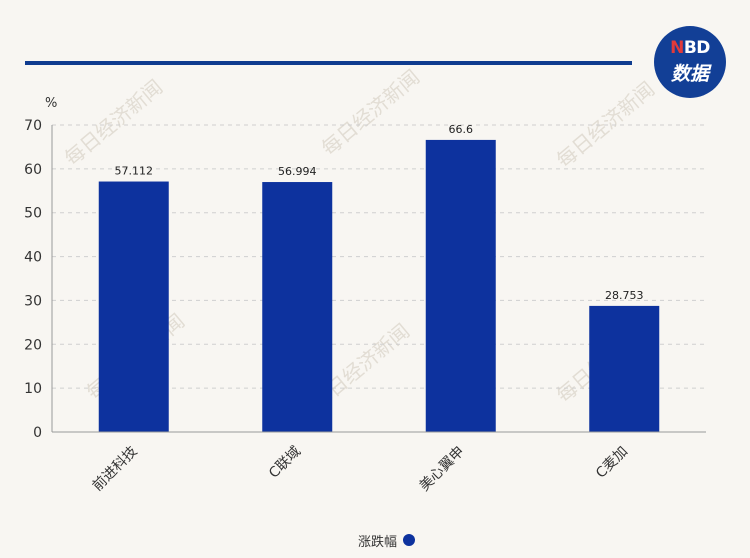 Image resolution: width=750 pixels, height=558 pixels. Describe the element at coordinates (690, 62) in the screenshot. I see `nbd-logo: NBD 数据` at that location.